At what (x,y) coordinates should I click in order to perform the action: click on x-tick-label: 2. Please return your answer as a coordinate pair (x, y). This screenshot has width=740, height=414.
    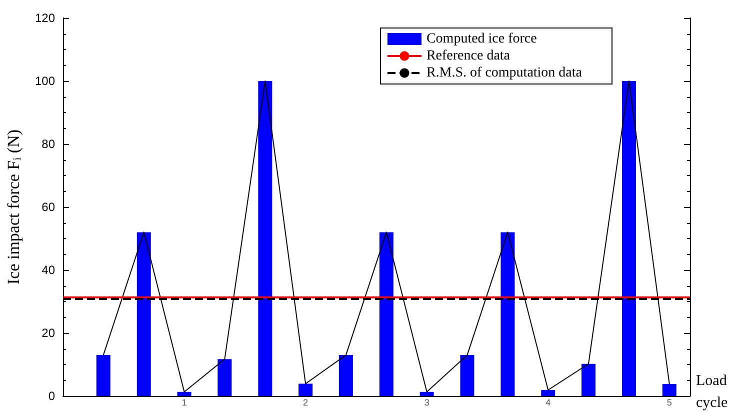
    Looking at the image, I should click on (305, 403).